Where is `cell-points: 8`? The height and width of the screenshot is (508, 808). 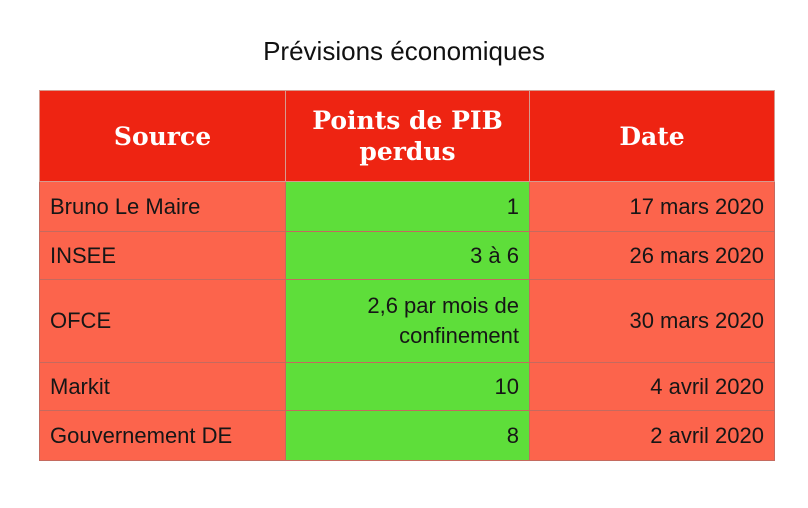 cell-points: 8 is located at coordinates (407, 435).